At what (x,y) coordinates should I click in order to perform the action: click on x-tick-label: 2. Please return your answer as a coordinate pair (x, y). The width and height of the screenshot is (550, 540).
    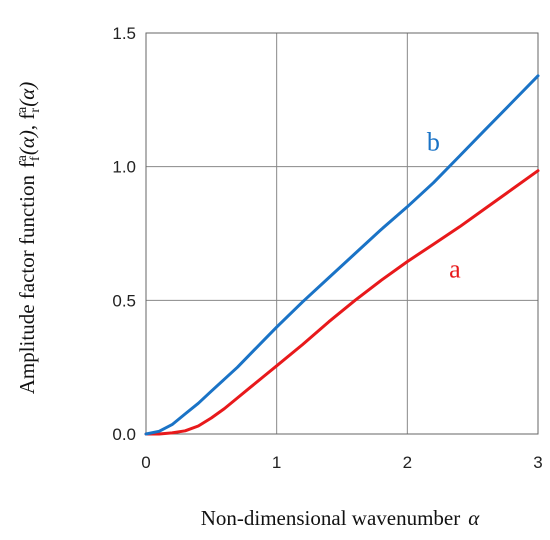
    Looking at the image, I should click on (407, 462).